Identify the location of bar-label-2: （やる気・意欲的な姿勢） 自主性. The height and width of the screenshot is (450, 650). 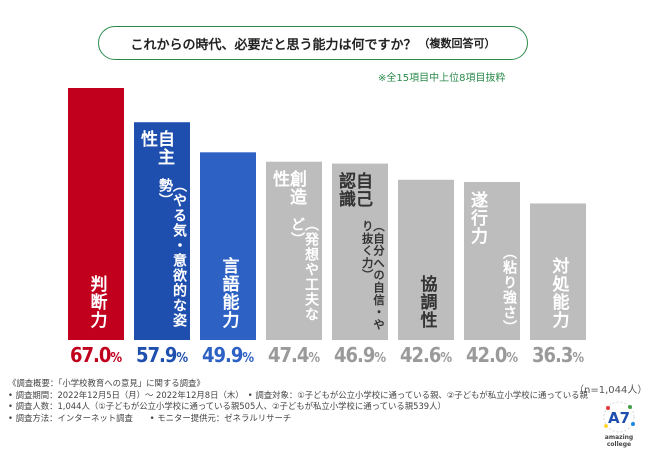
(162, 233).